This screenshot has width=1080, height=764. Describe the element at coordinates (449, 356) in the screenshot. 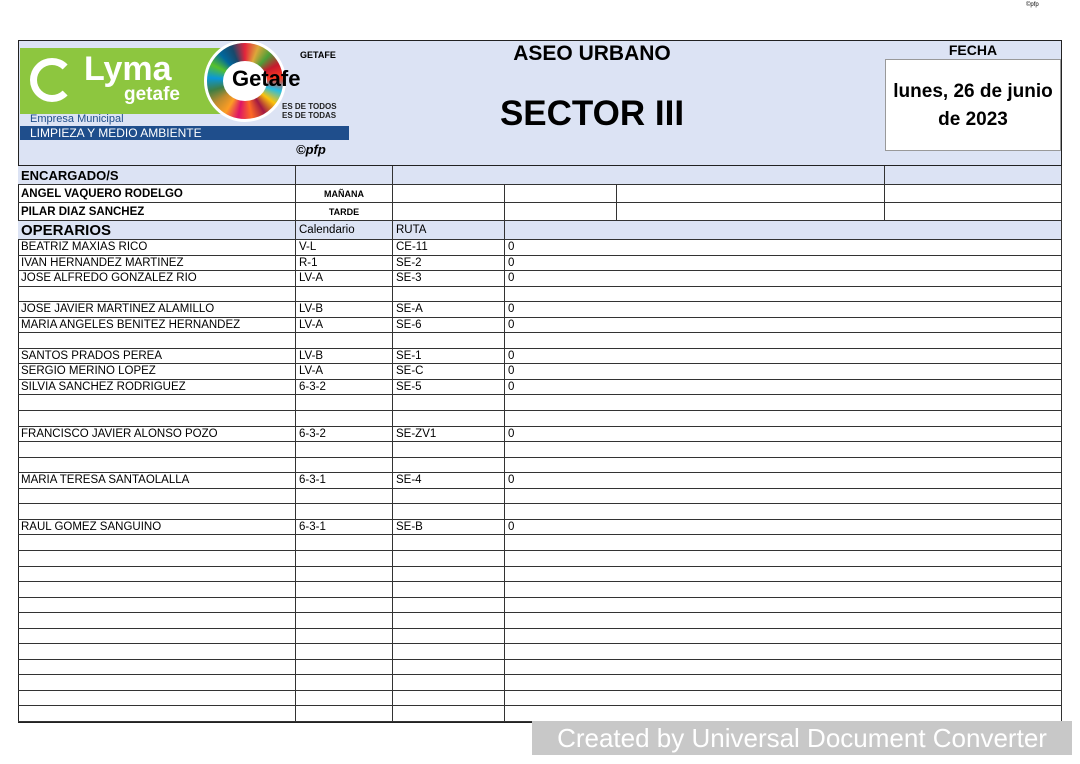

I see `operario-ruta: SE-1` at that location.